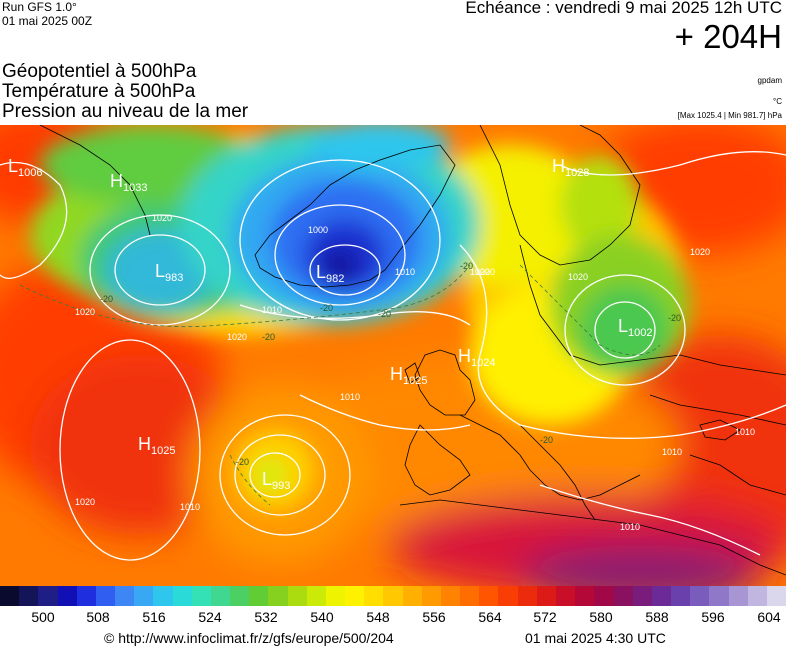  Describe the element at coordinates (25, 167) in the screenshot. I see `pressure-center-label: L1006` at that location.